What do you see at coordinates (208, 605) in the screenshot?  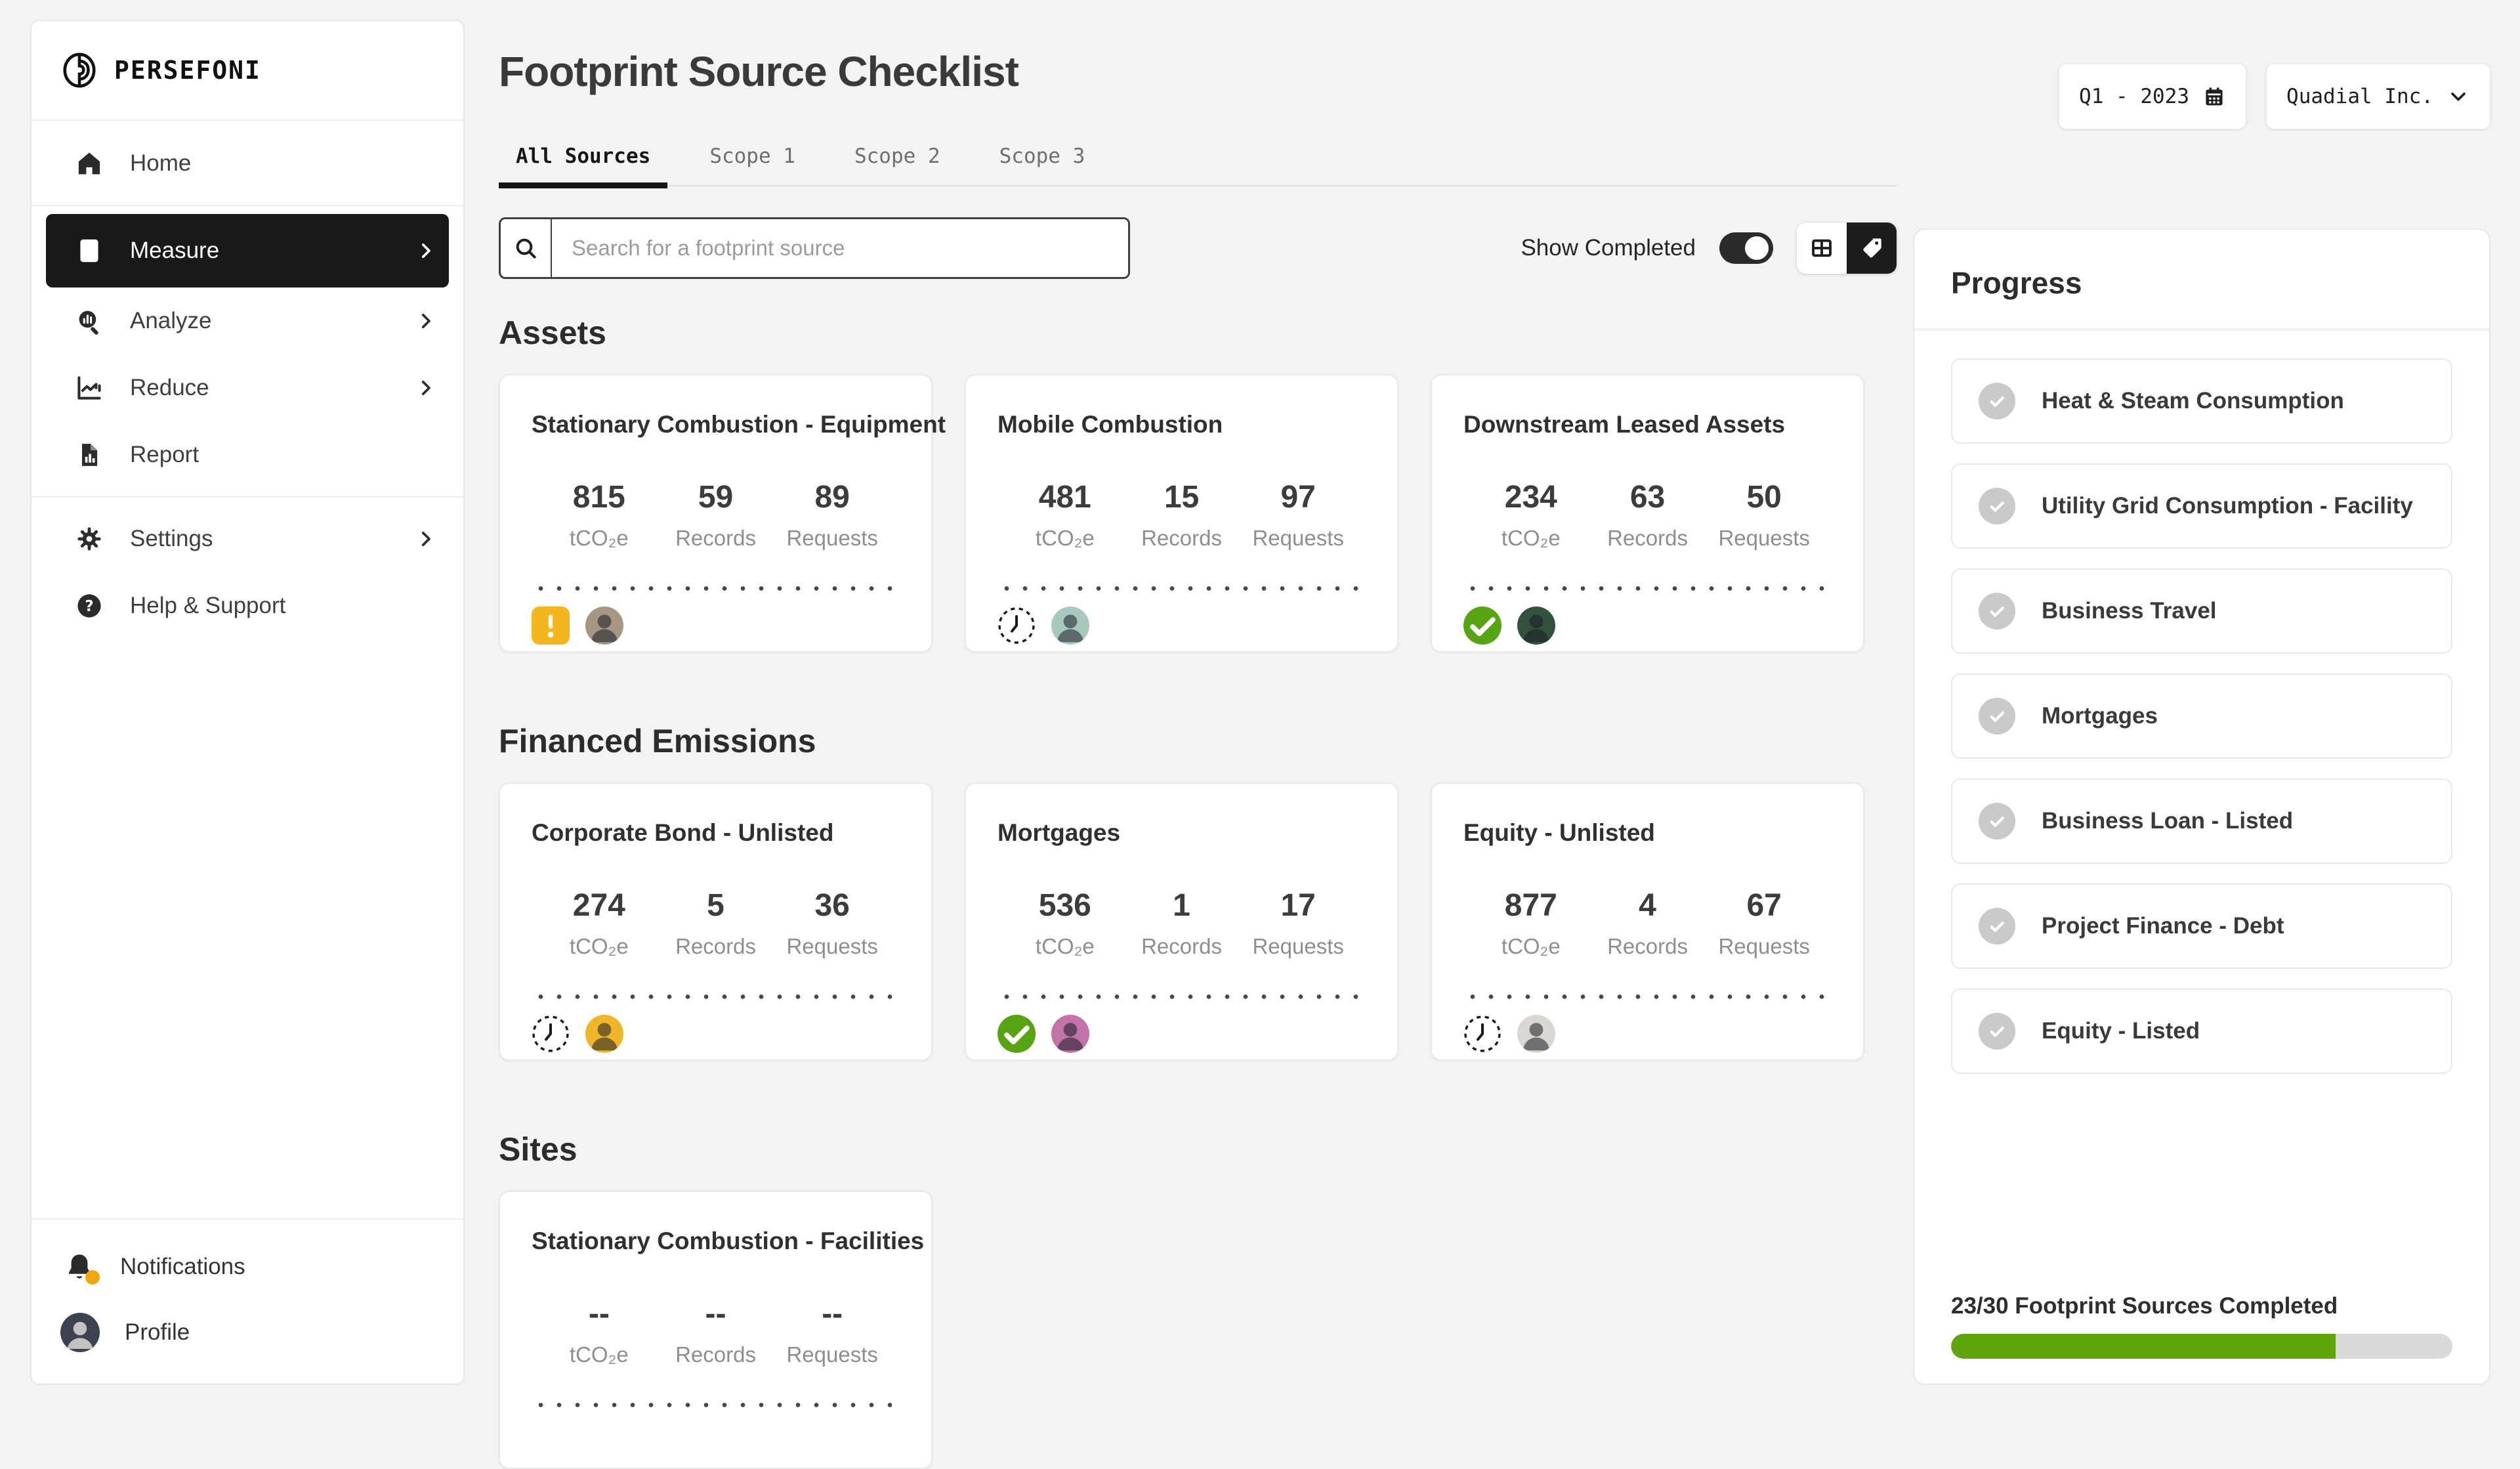 I see `sidebar-item-label: Help & Support` at bounding box center [208, 605].